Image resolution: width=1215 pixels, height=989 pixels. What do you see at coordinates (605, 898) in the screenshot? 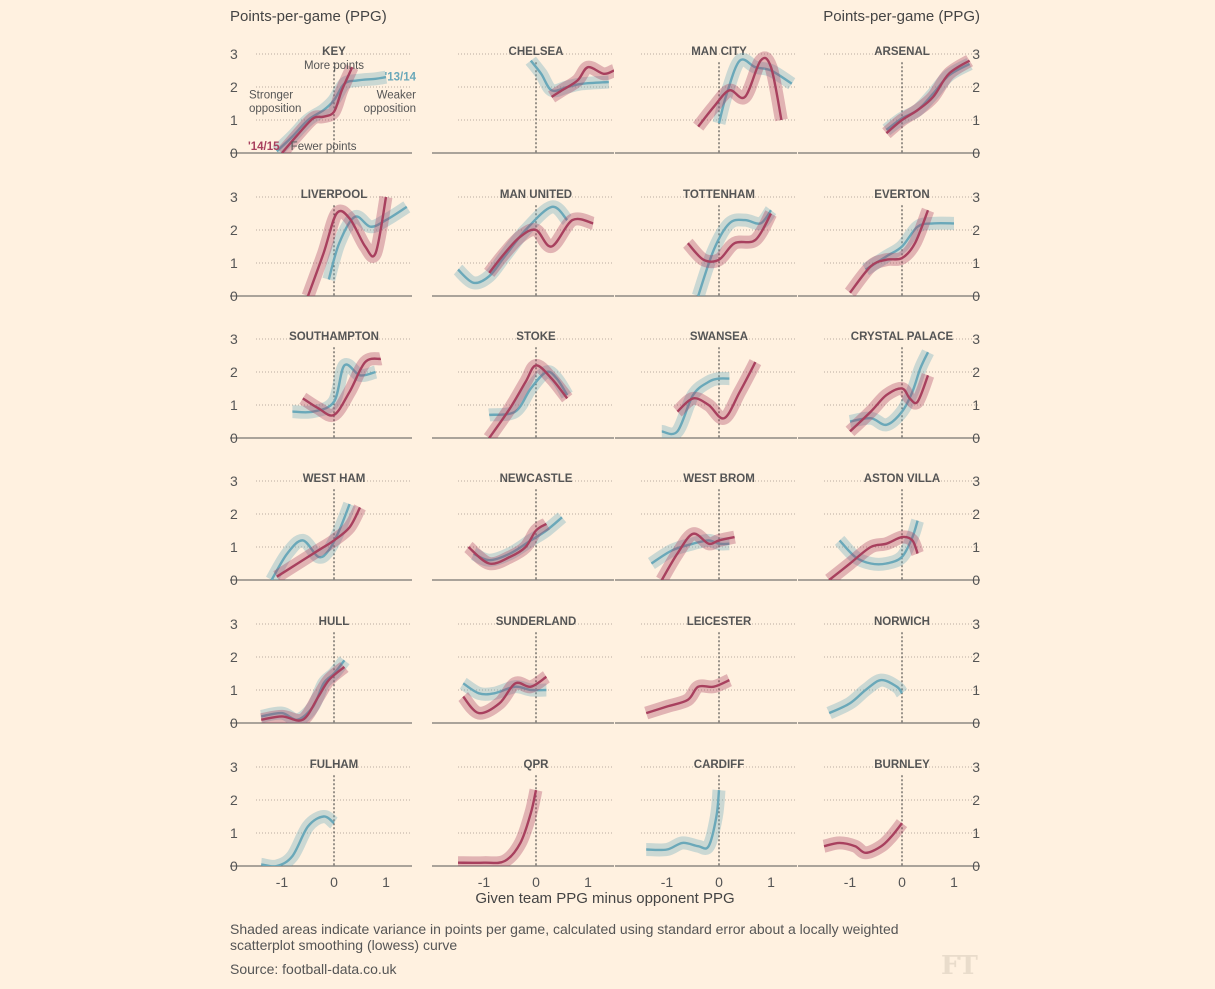
I see `x-axis-title: Given team PPG minus opponent PPG` at bounding box center [605, 898].